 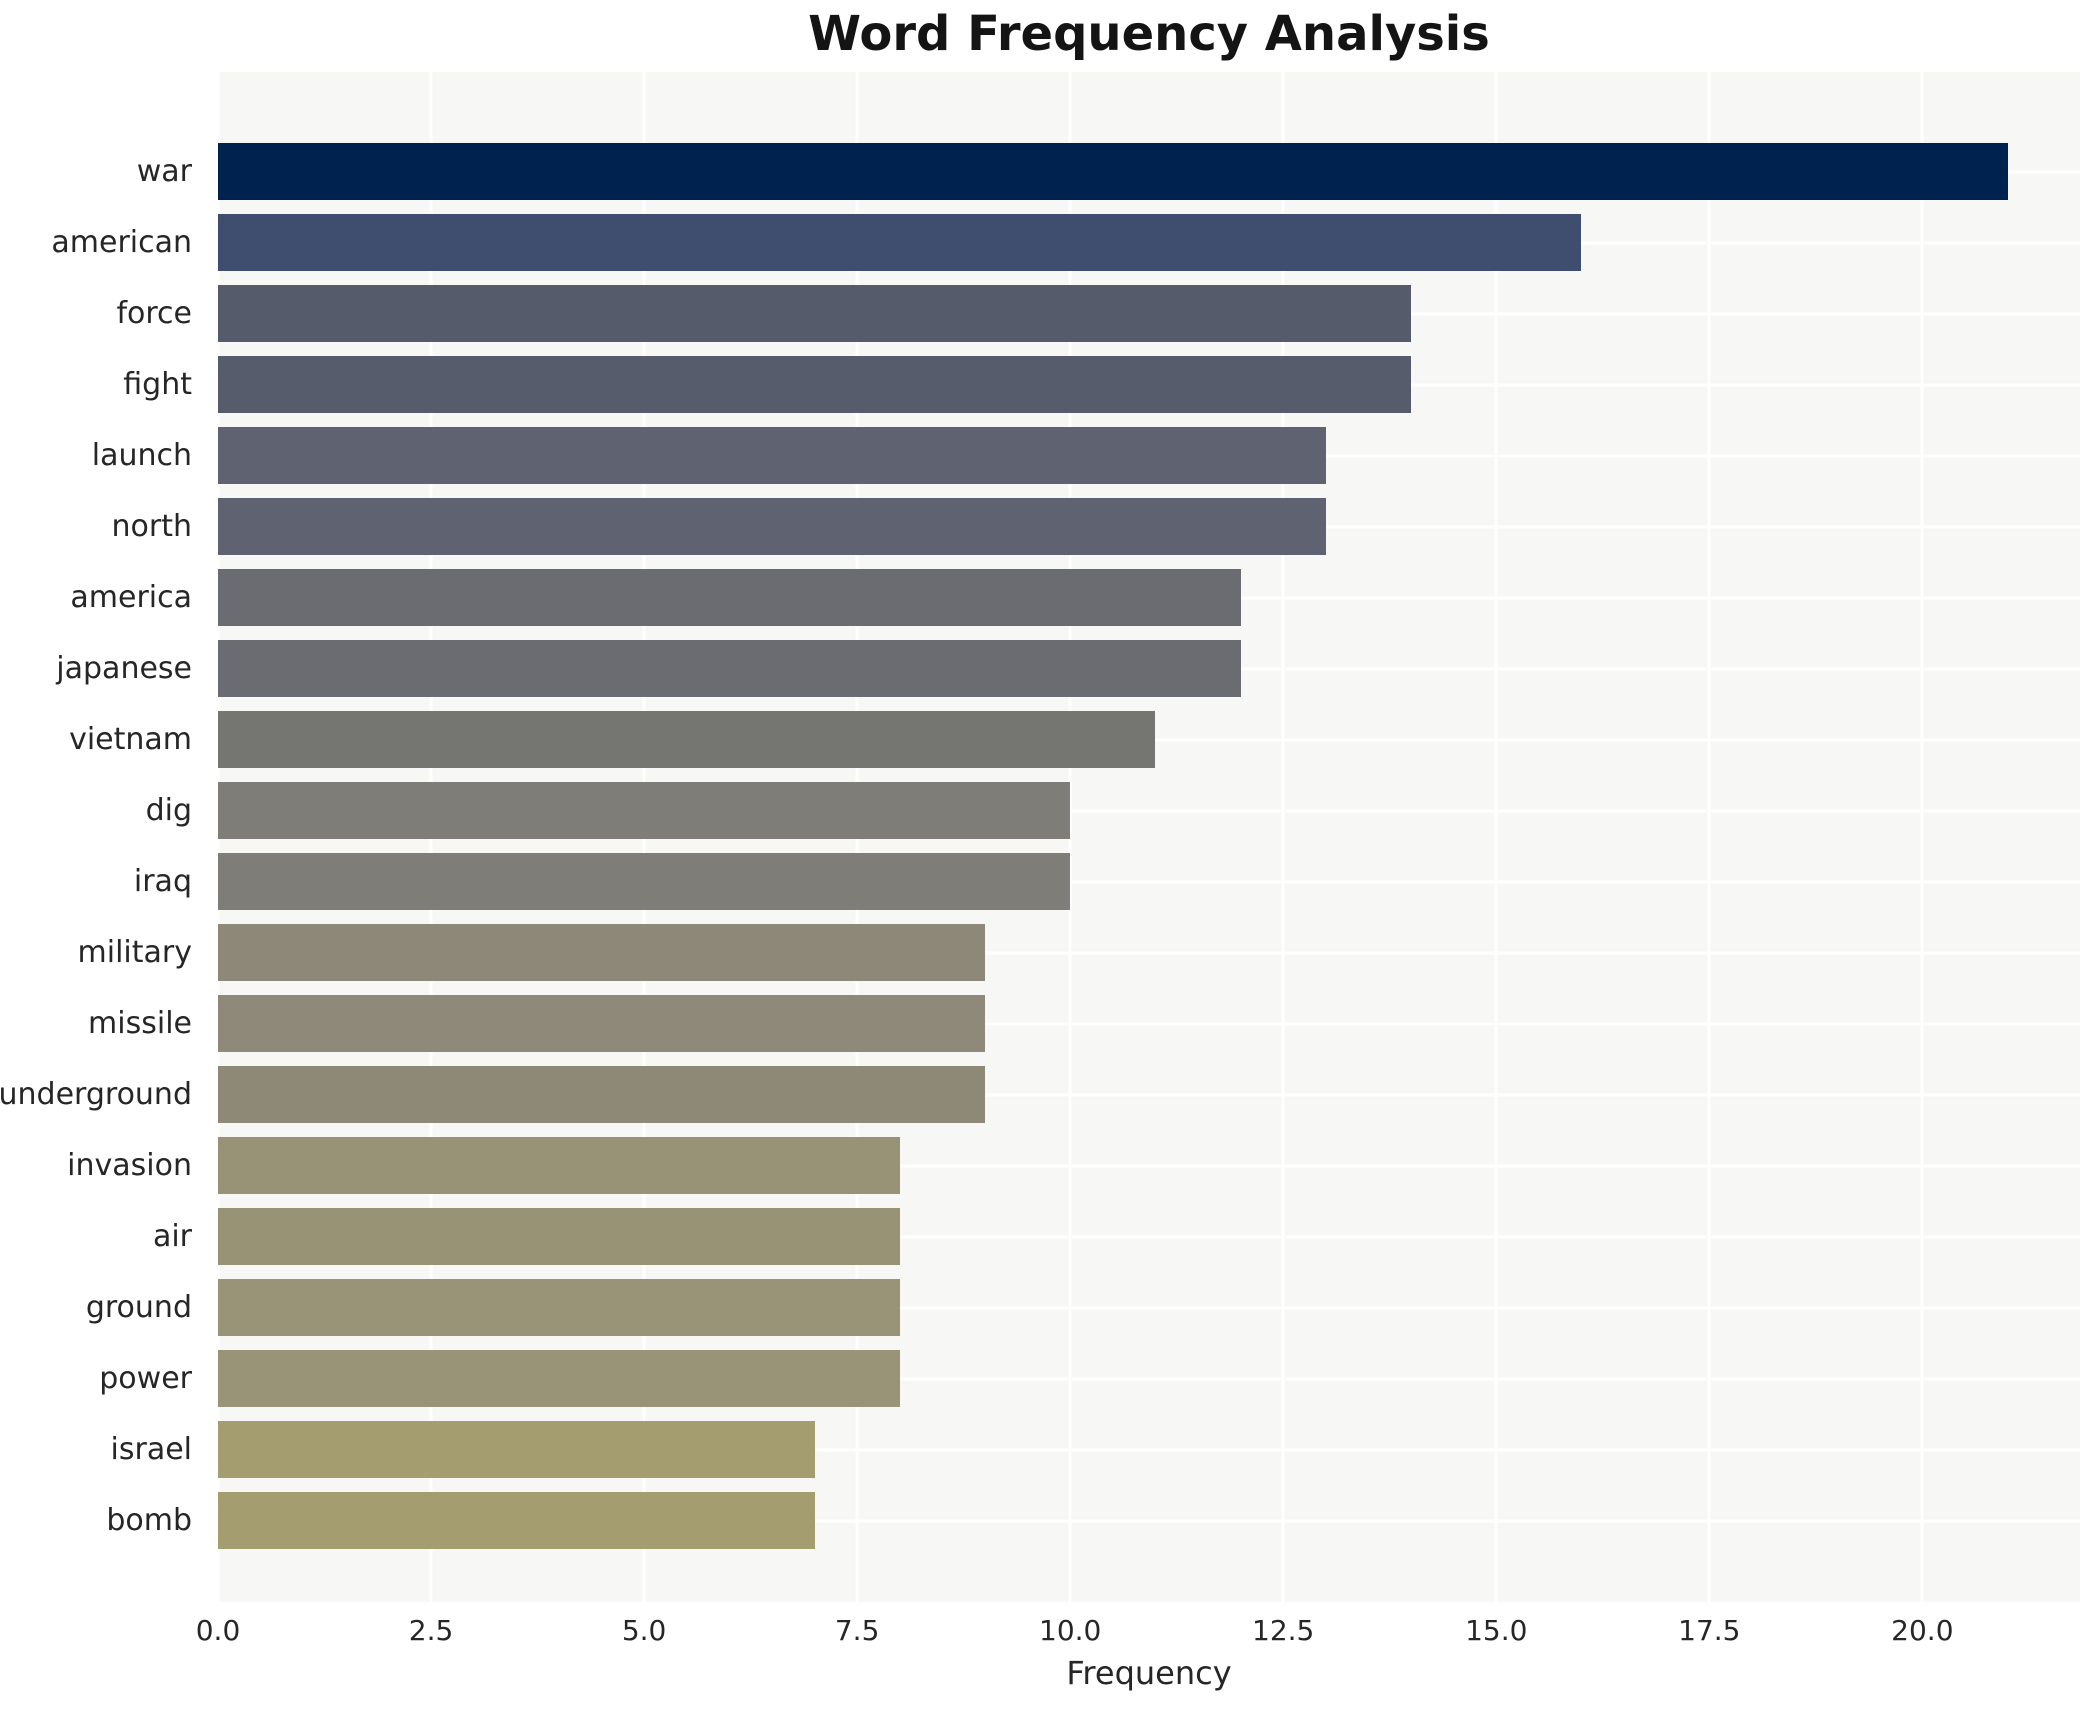 I want to click on x-tick-label: 17.5, so click(x=1709, y=1630).